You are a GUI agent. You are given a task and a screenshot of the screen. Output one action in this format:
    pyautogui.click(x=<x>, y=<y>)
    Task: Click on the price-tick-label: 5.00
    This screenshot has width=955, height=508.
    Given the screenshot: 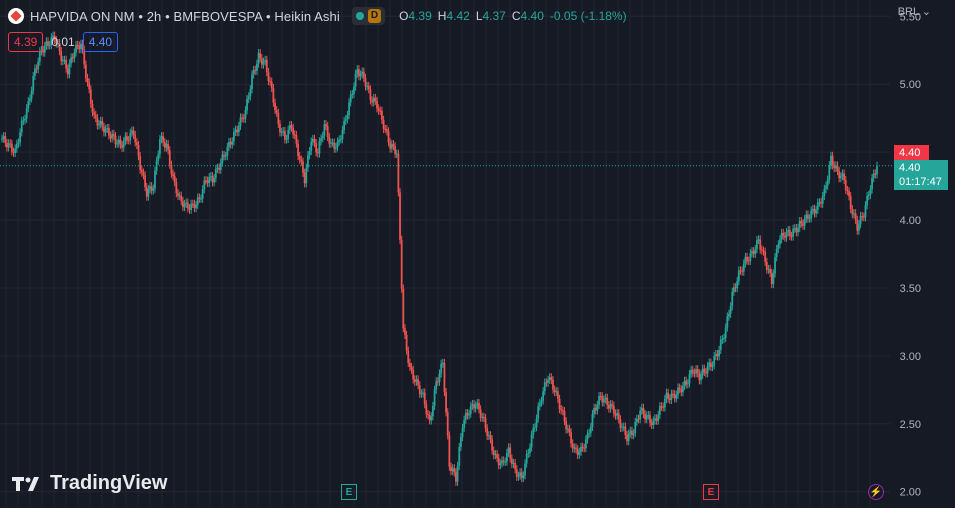 What is the action you would take?
    pyautogui.click(x=910, y=85)
    